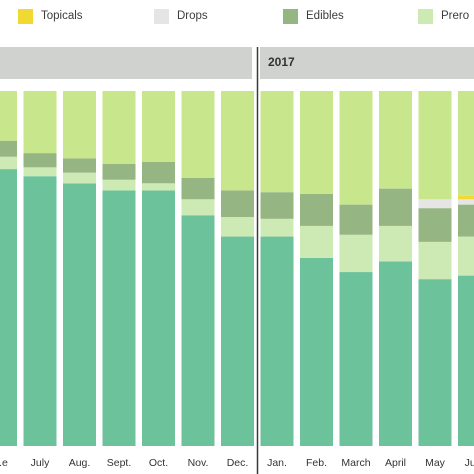  I want to click on x-tick-label: Jan., so click(277, 463).